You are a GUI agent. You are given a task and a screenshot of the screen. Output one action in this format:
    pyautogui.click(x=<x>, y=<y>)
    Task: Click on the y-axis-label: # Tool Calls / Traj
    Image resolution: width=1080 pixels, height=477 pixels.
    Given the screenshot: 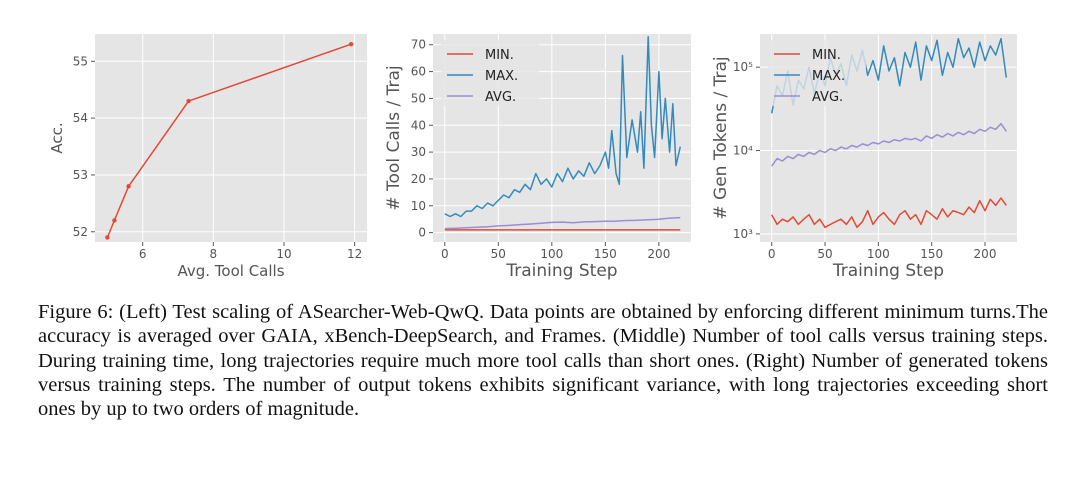 What is the action you would take?
    pyautogui.click(x=394, y=137)
    